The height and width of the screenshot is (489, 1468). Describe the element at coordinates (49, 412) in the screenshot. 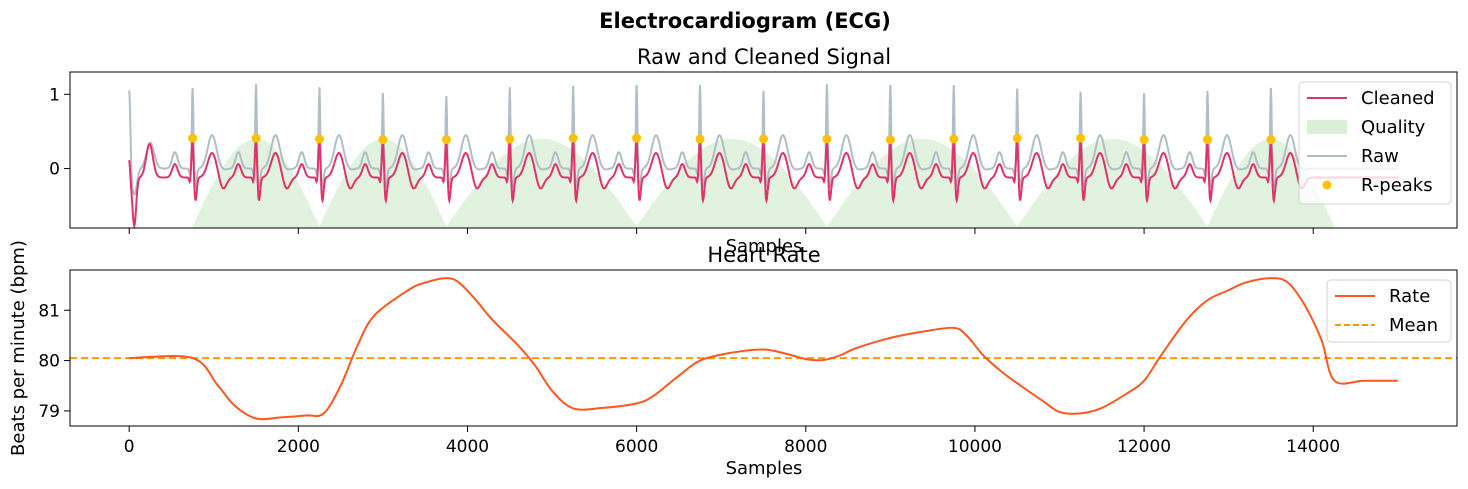

I see `panel2-ytick-label: 79` at that location.